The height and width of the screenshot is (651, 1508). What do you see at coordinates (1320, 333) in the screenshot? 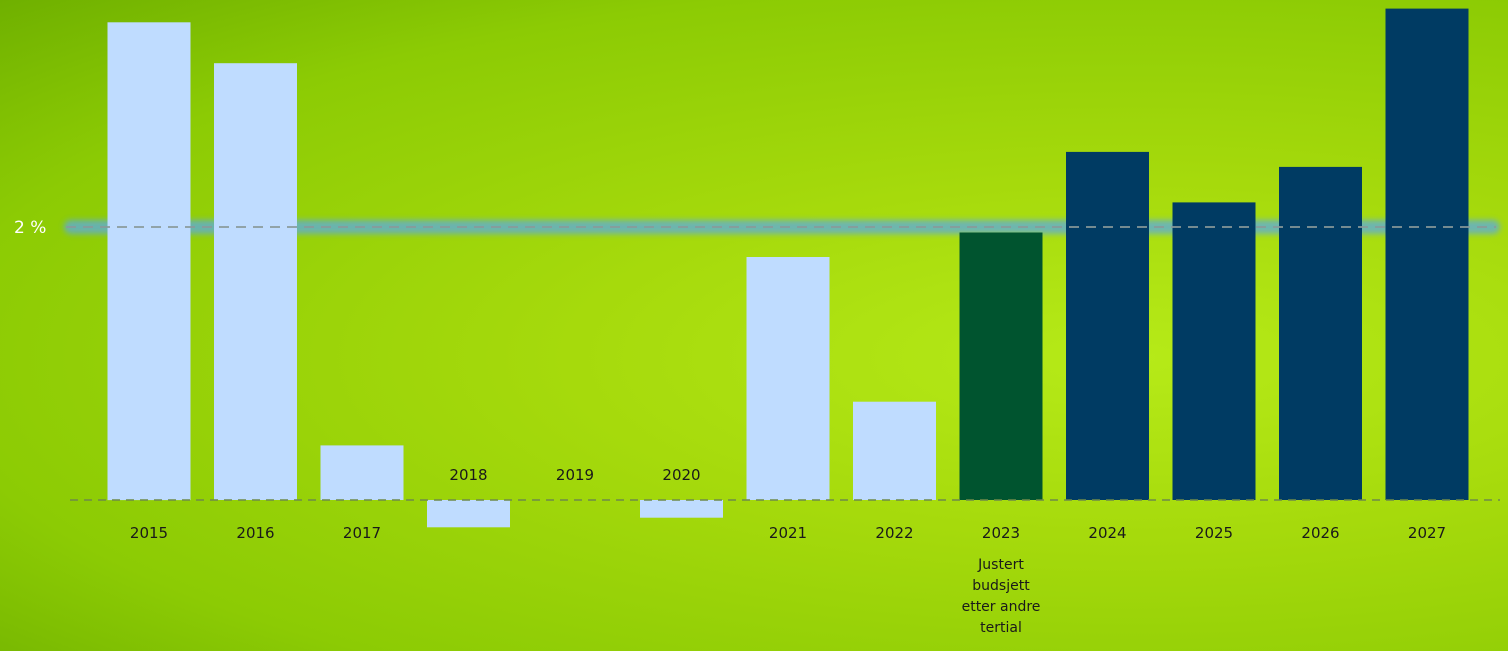
I see `bar-2026` at bounding box center [1320, 333].